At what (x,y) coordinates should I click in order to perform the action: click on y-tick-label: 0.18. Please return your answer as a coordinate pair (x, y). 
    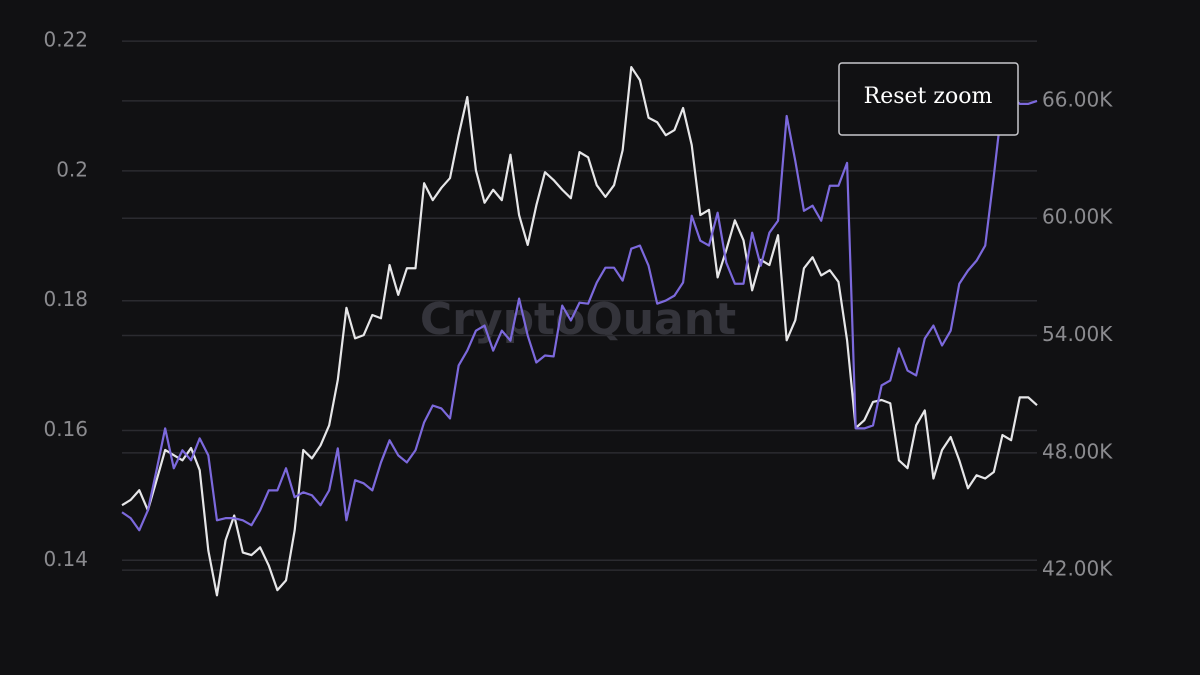
    Looking at the image, I should click on (65, 299).